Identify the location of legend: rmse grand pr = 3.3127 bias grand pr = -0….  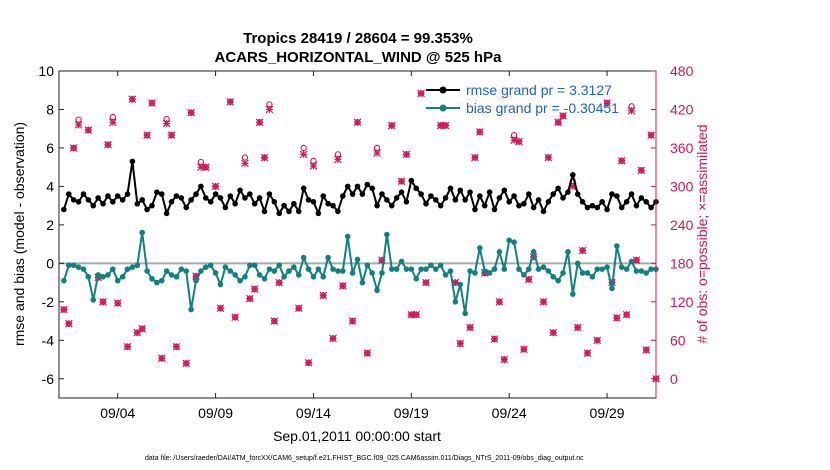
(522, 99).